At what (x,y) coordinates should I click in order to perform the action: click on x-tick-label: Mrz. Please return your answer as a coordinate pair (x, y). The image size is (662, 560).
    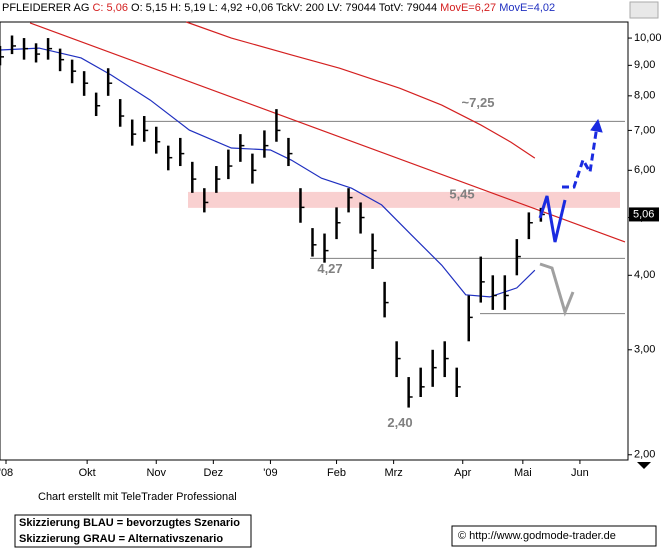
    Looking at the image, I should click on (393, 473).